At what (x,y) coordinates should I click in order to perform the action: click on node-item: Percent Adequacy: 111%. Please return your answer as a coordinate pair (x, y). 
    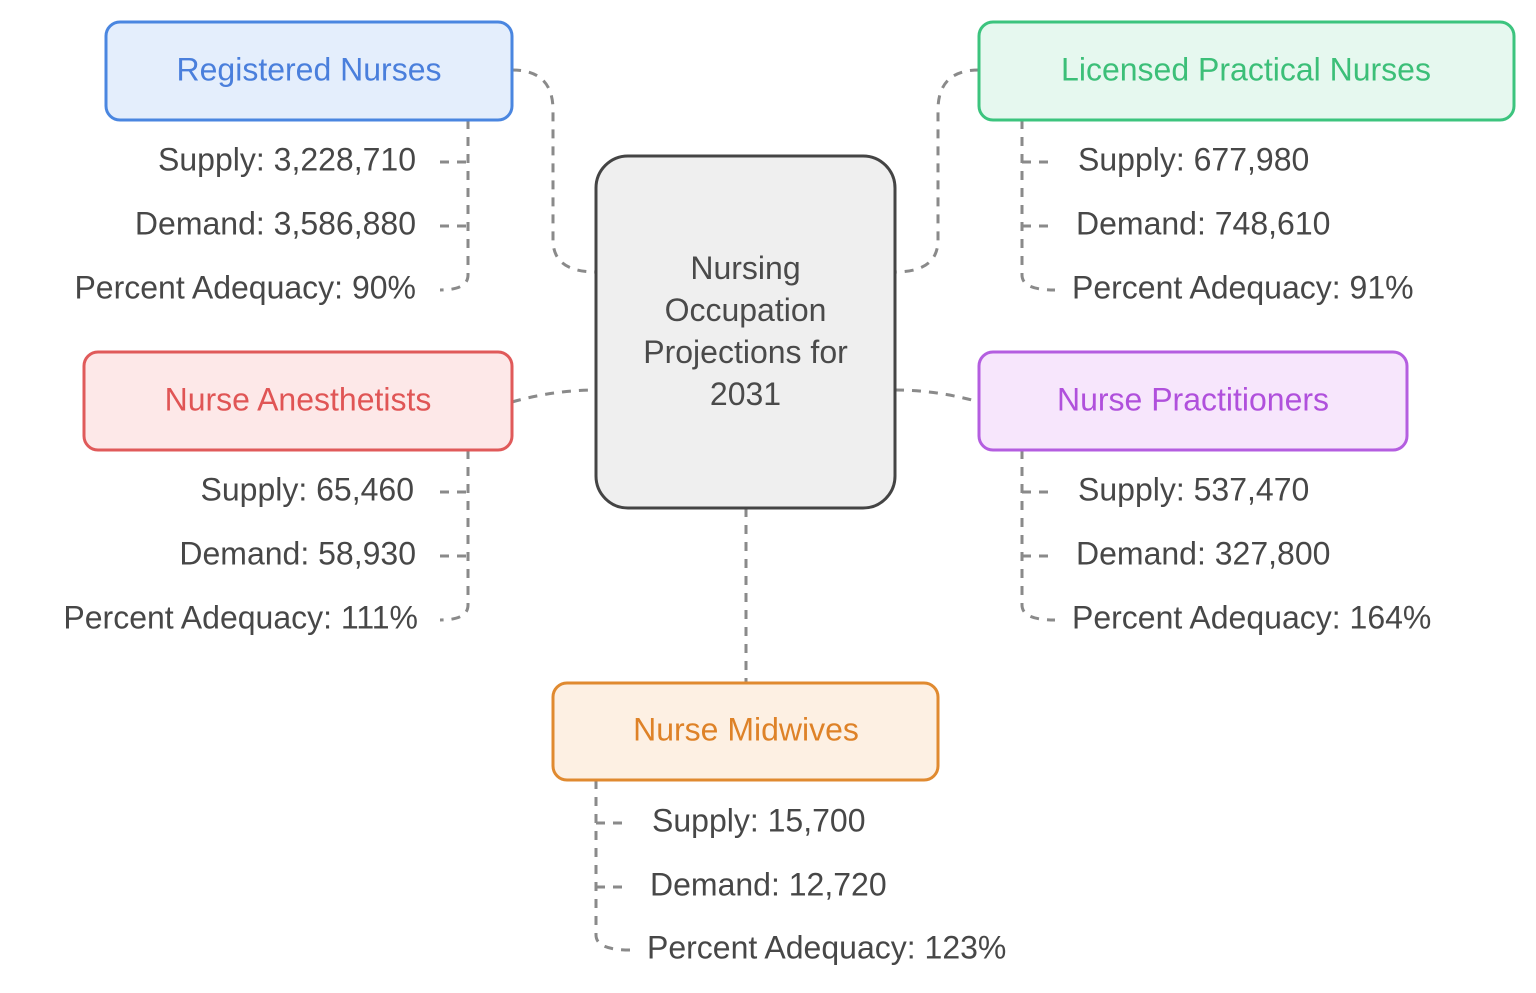
    Looking at the image, I should click on (240, 617).